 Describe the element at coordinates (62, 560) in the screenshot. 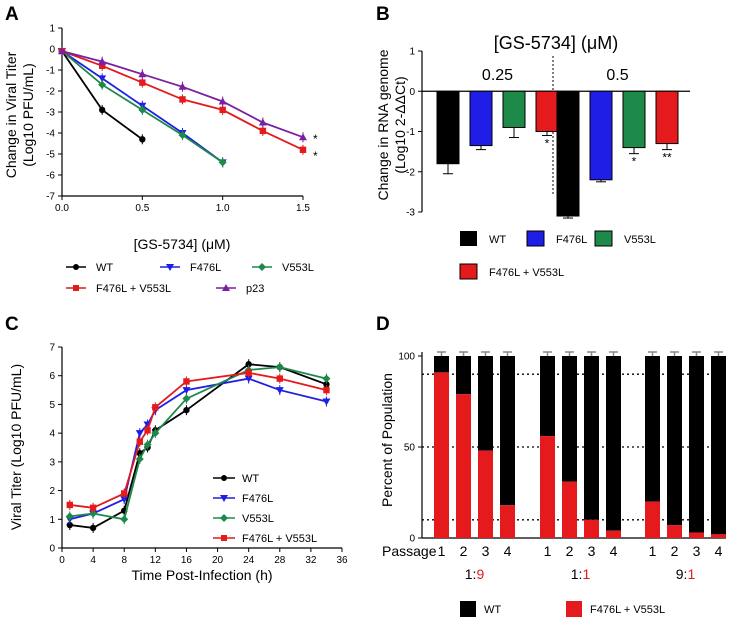

I see `panel-c-x-tick-label: 0` at that location.